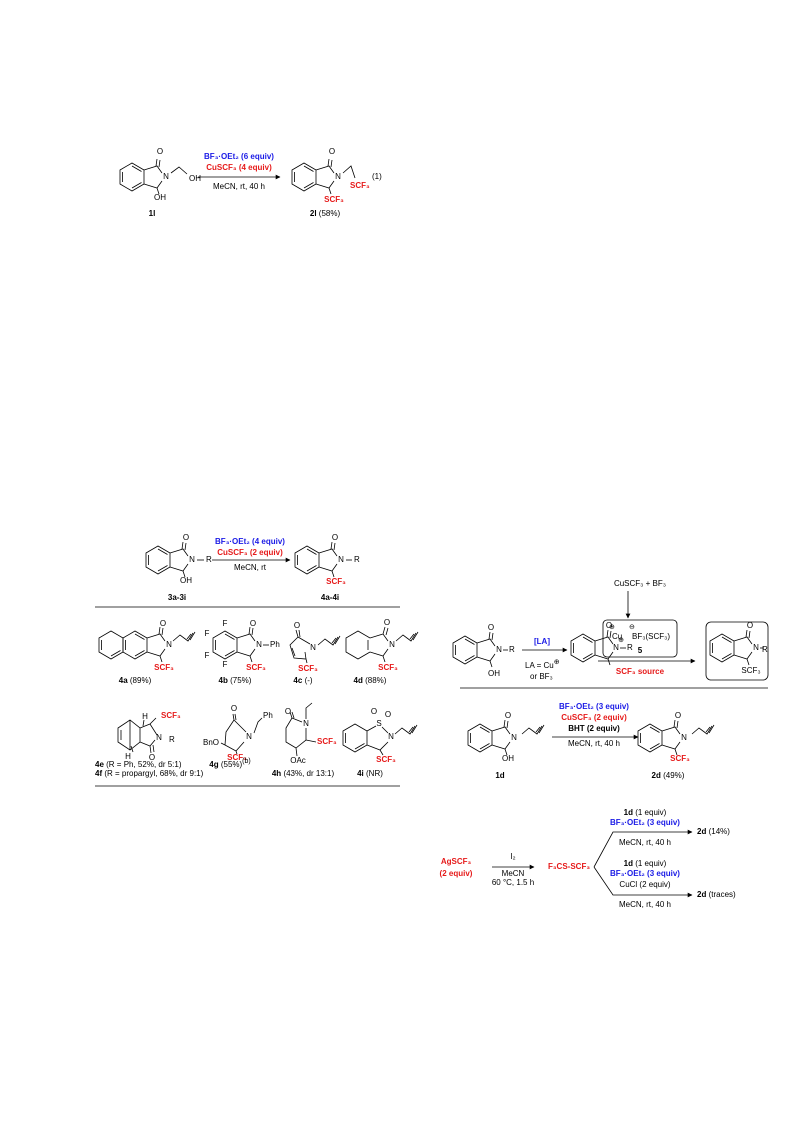 The width and height of the screenshot is (793, 1121). I want to click on compound-caption: 4g (55%)(b), so click(229, 763).